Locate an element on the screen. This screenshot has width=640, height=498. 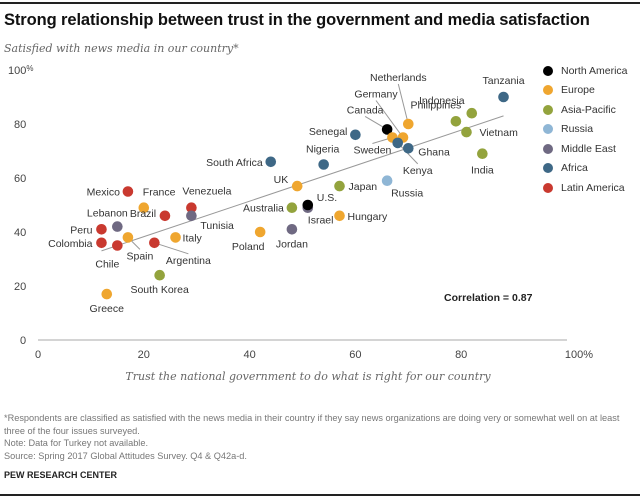
x-tick-label: 80 is located at coordinates (461, 355).